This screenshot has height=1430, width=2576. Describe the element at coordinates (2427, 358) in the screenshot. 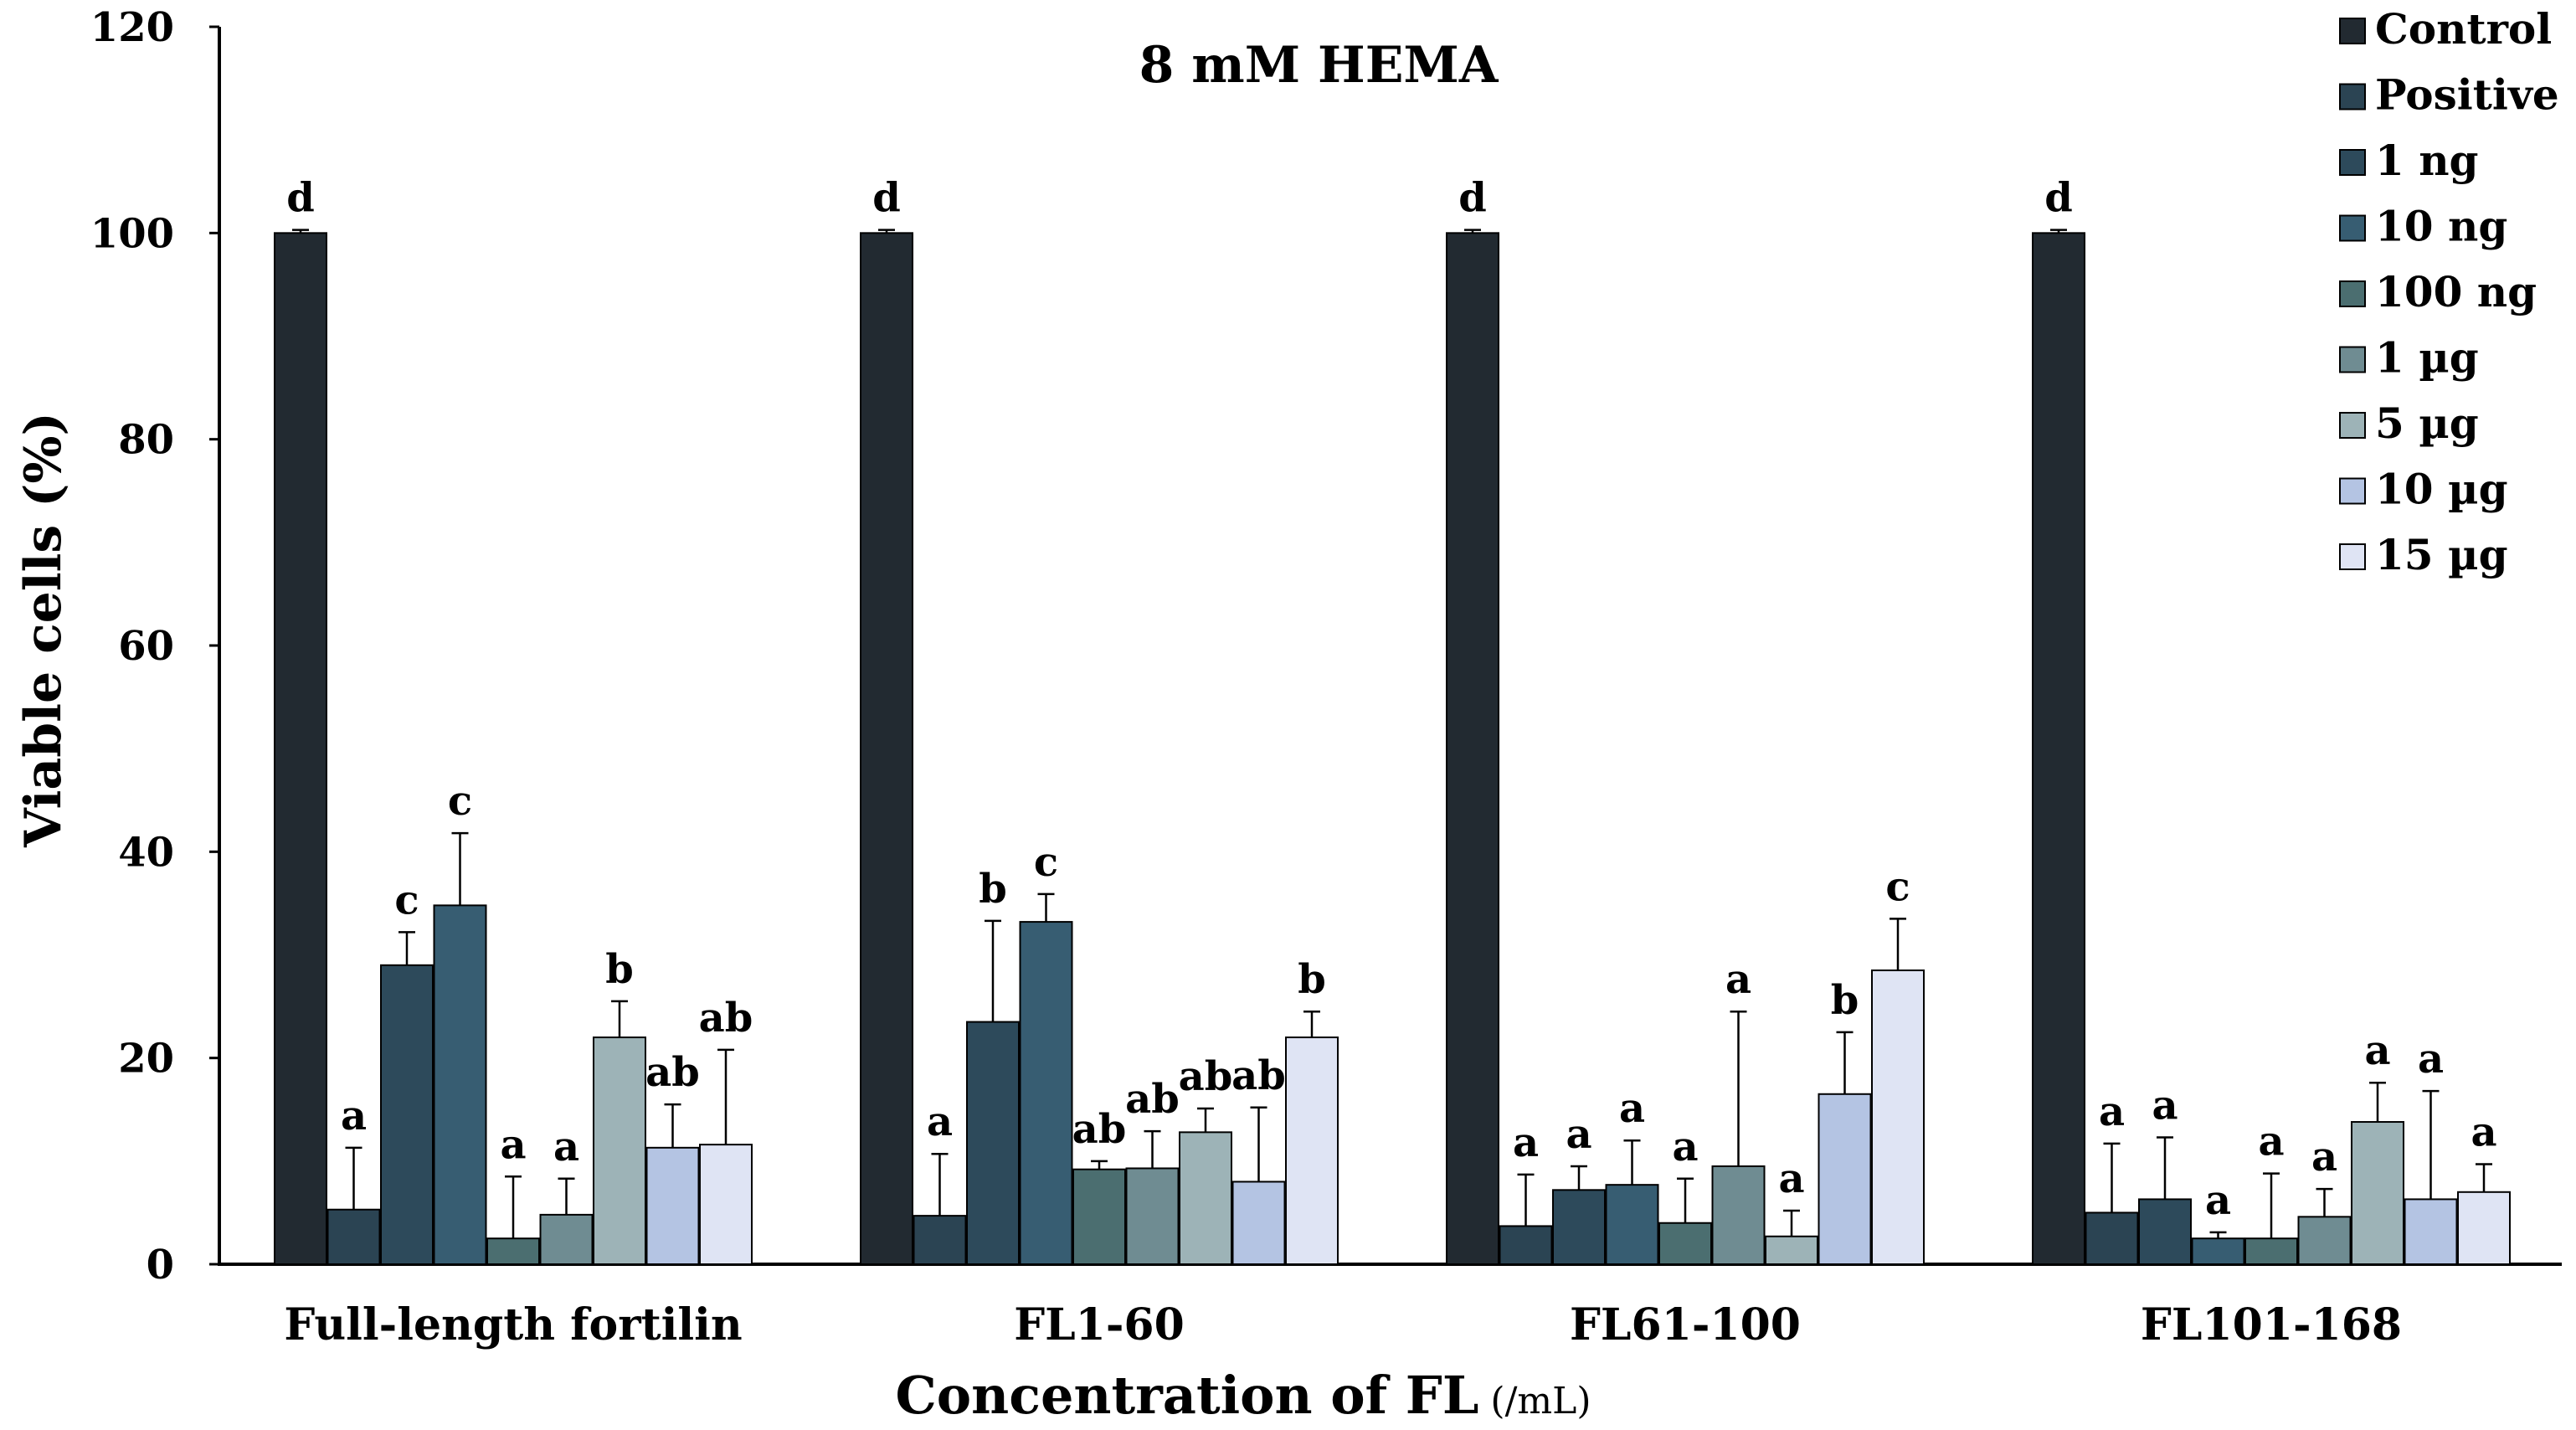

I see `legend-label: 1 µg` at that location.